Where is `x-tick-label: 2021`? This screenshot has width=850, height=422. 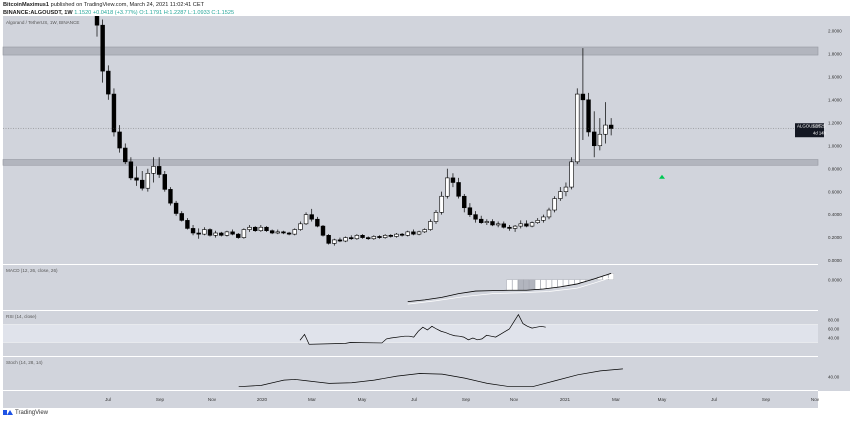
x-tick-label: 2021 is located at coordinates (565, 399).